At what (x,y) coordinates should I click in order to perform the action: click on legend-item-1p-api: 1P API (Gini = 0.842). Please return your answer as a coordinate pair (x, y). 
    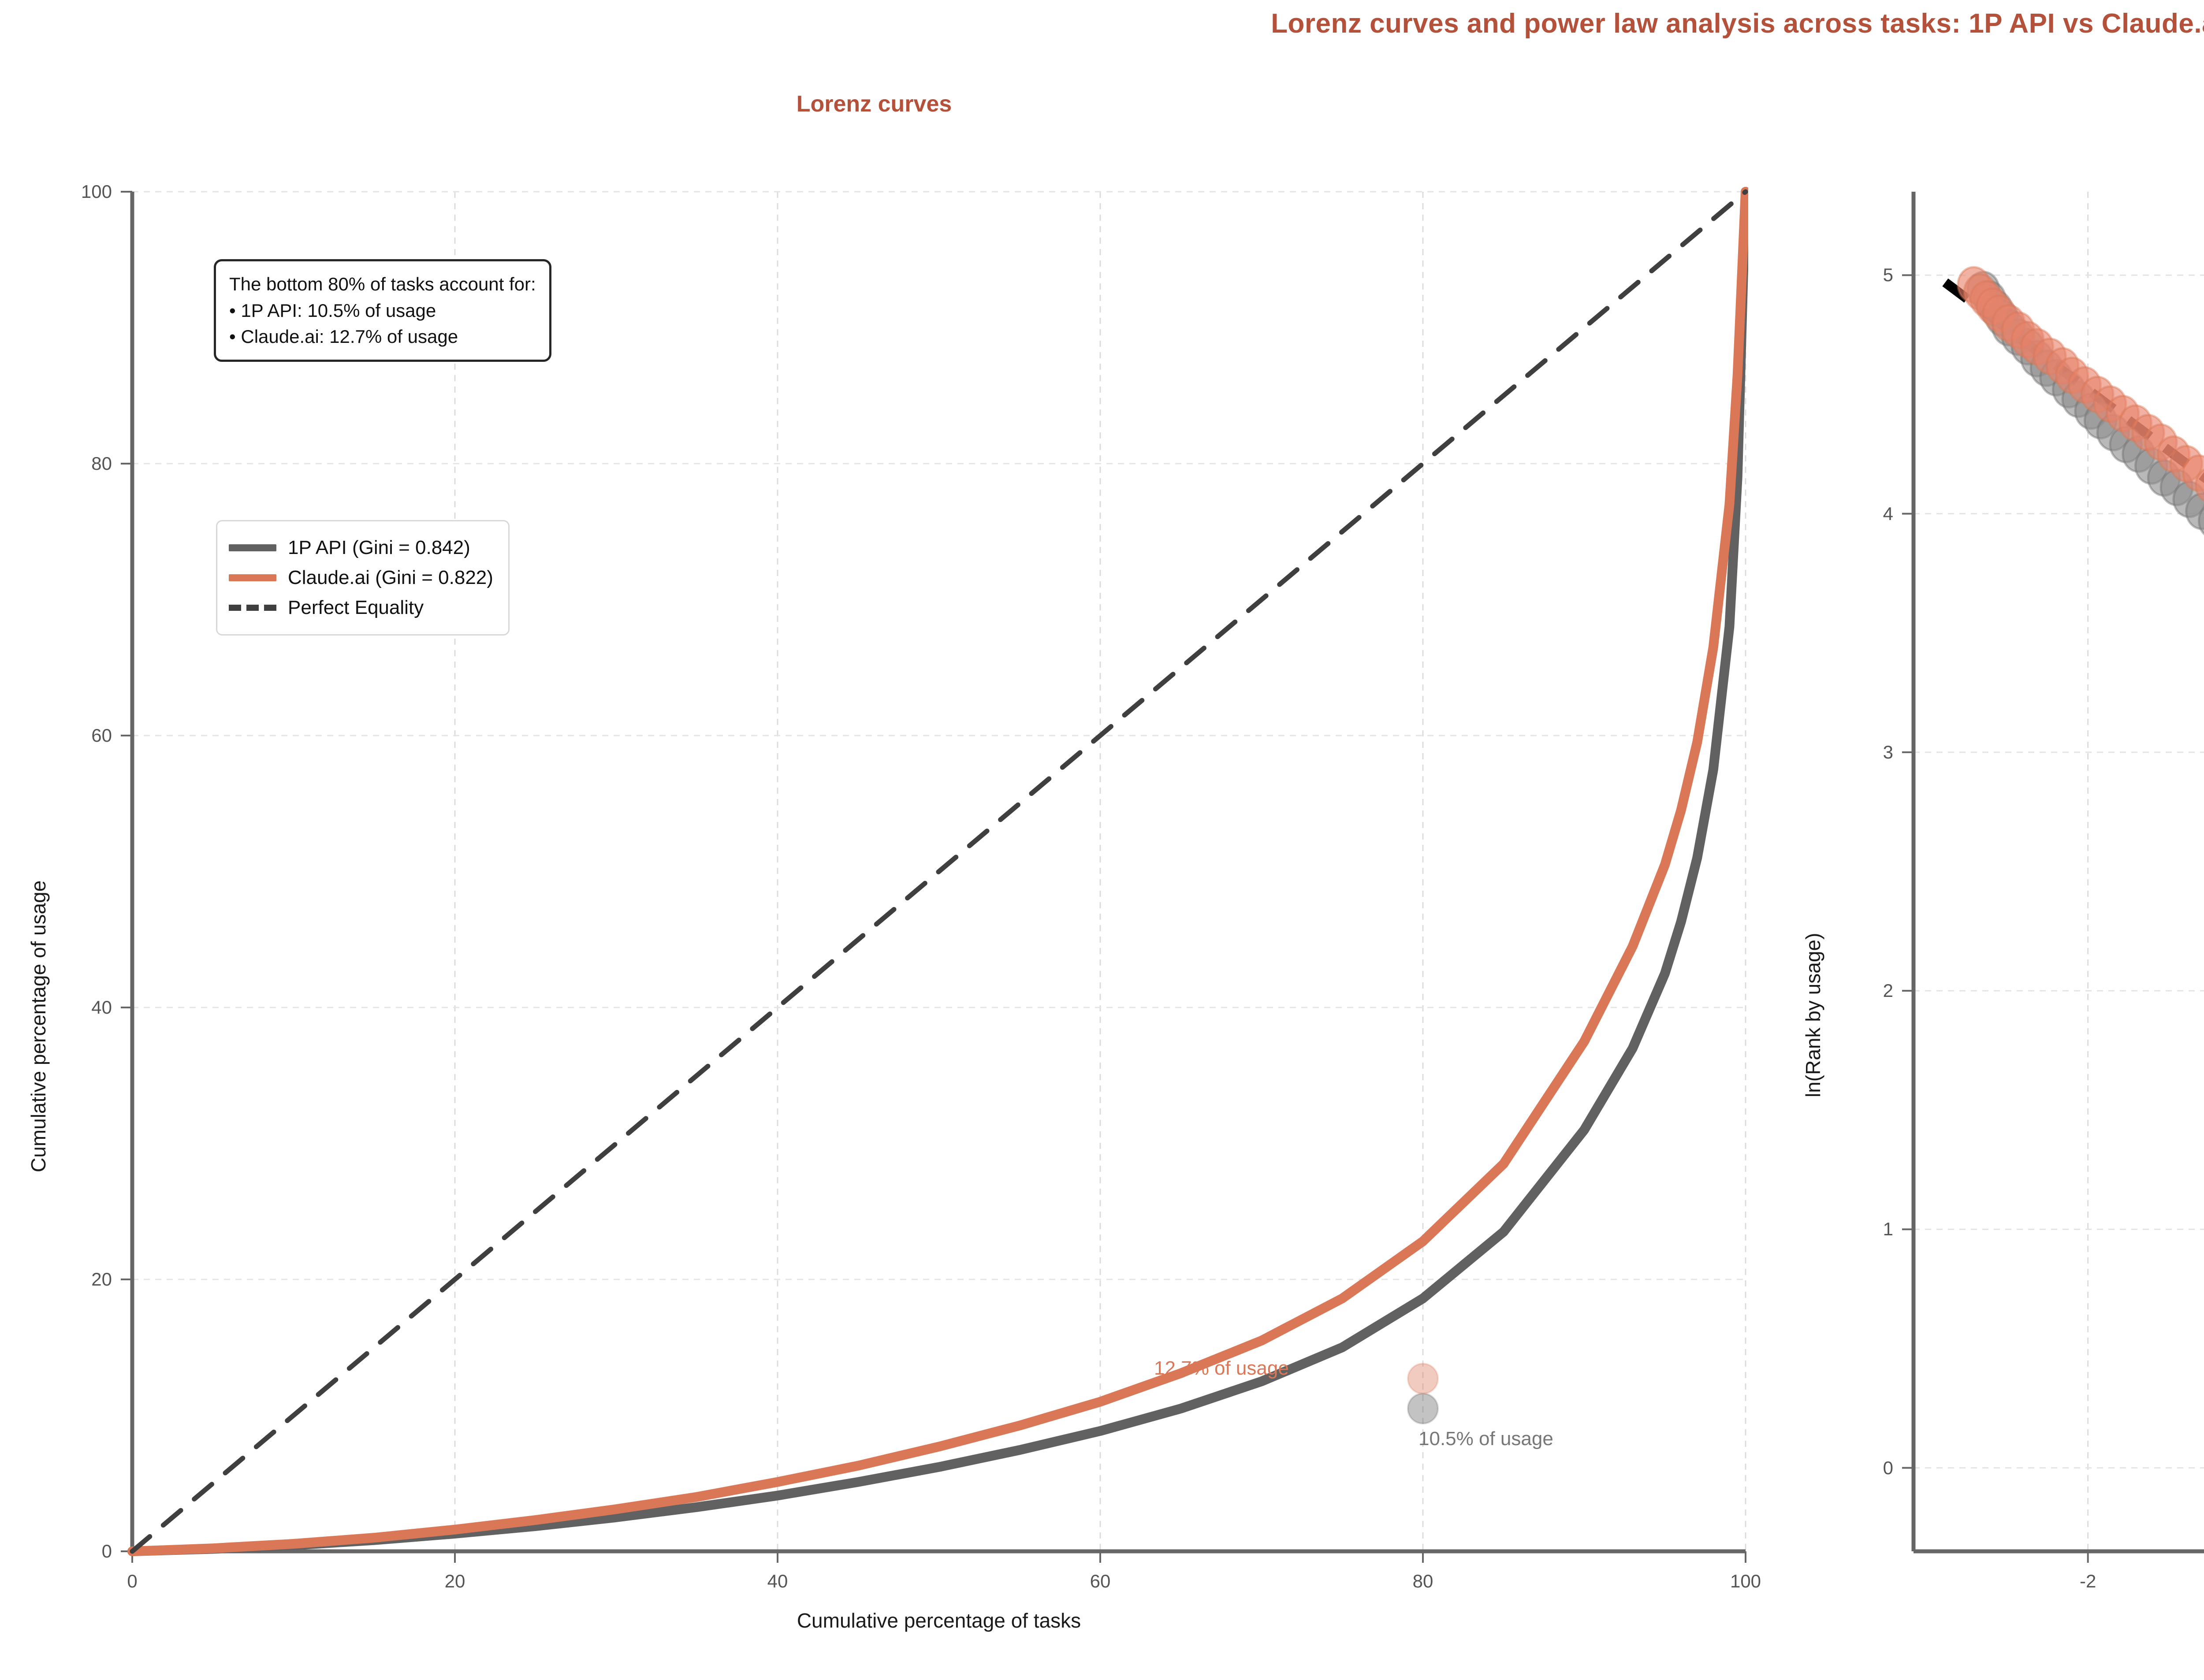
    Looking at the image, I should click on (361, 548).